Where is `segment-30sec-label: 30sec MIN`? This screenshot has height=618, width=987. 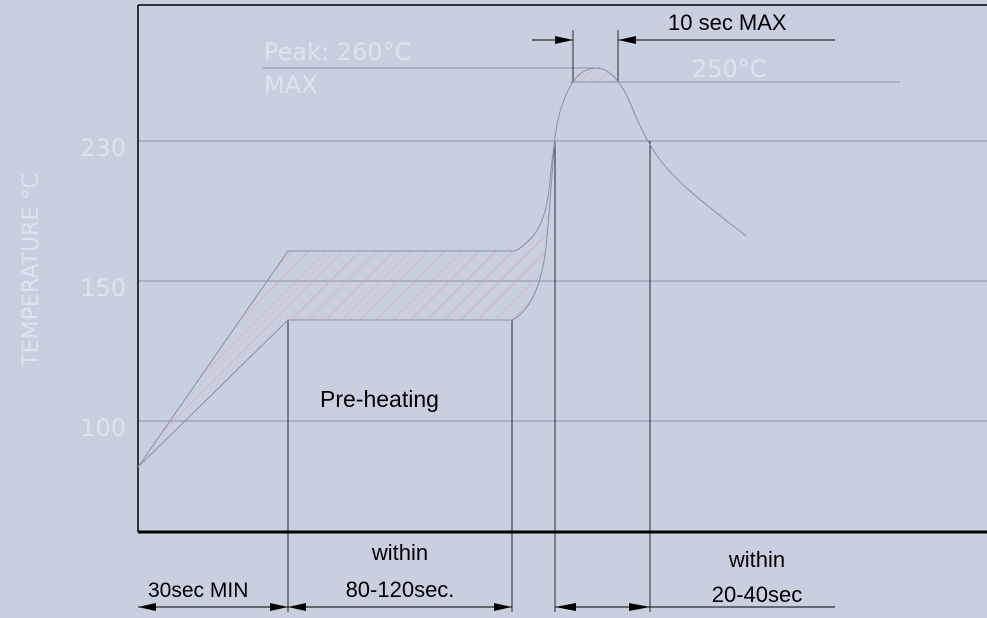
segment-30sec-label: 30sec MIN is located at coordinates (198, 590).